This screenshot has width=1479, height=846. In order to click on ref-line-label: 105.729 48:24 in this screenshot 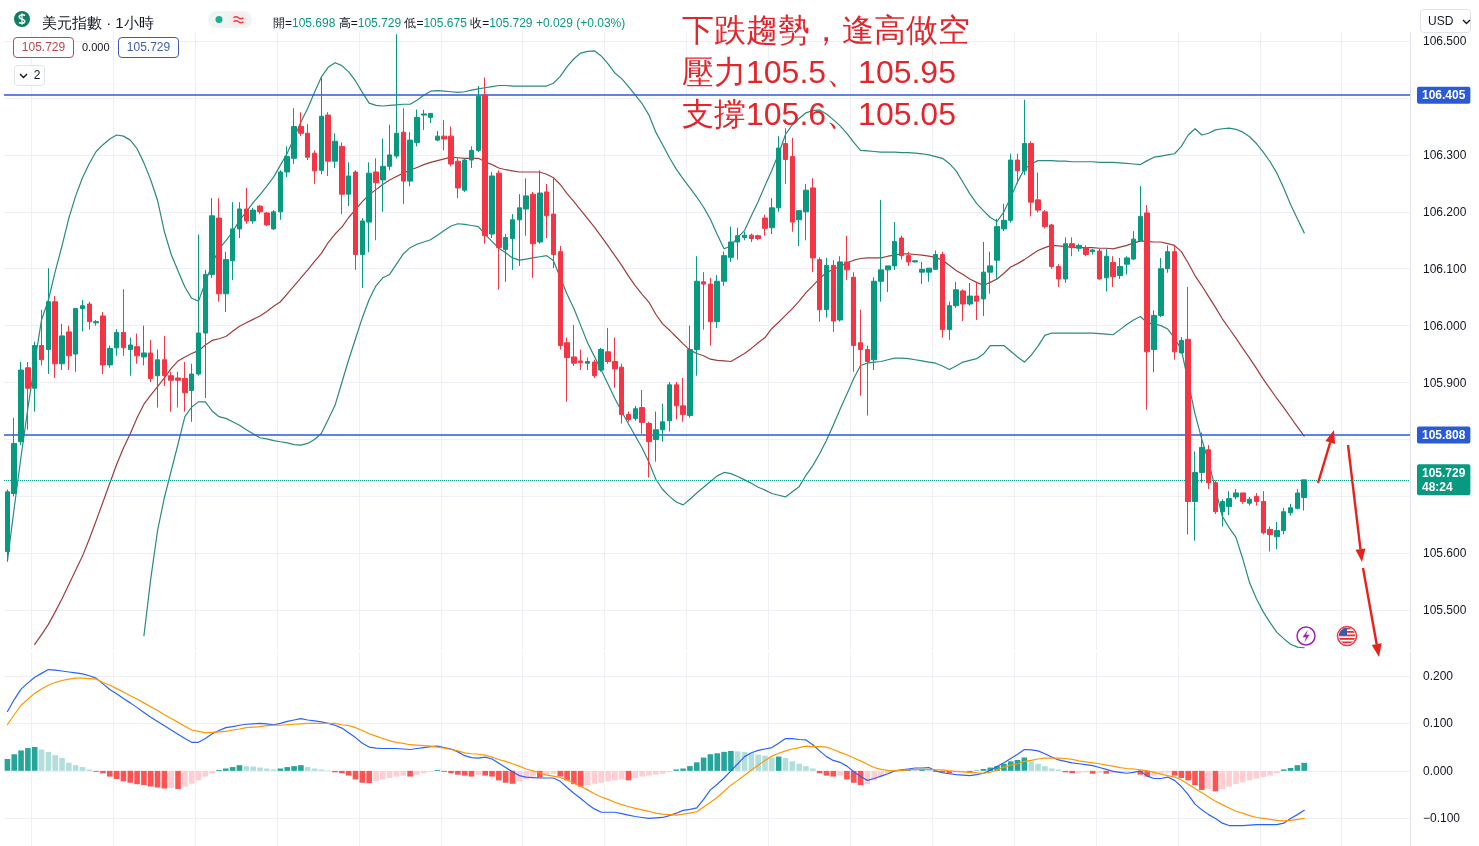, I will do `click(1444, 479)`.